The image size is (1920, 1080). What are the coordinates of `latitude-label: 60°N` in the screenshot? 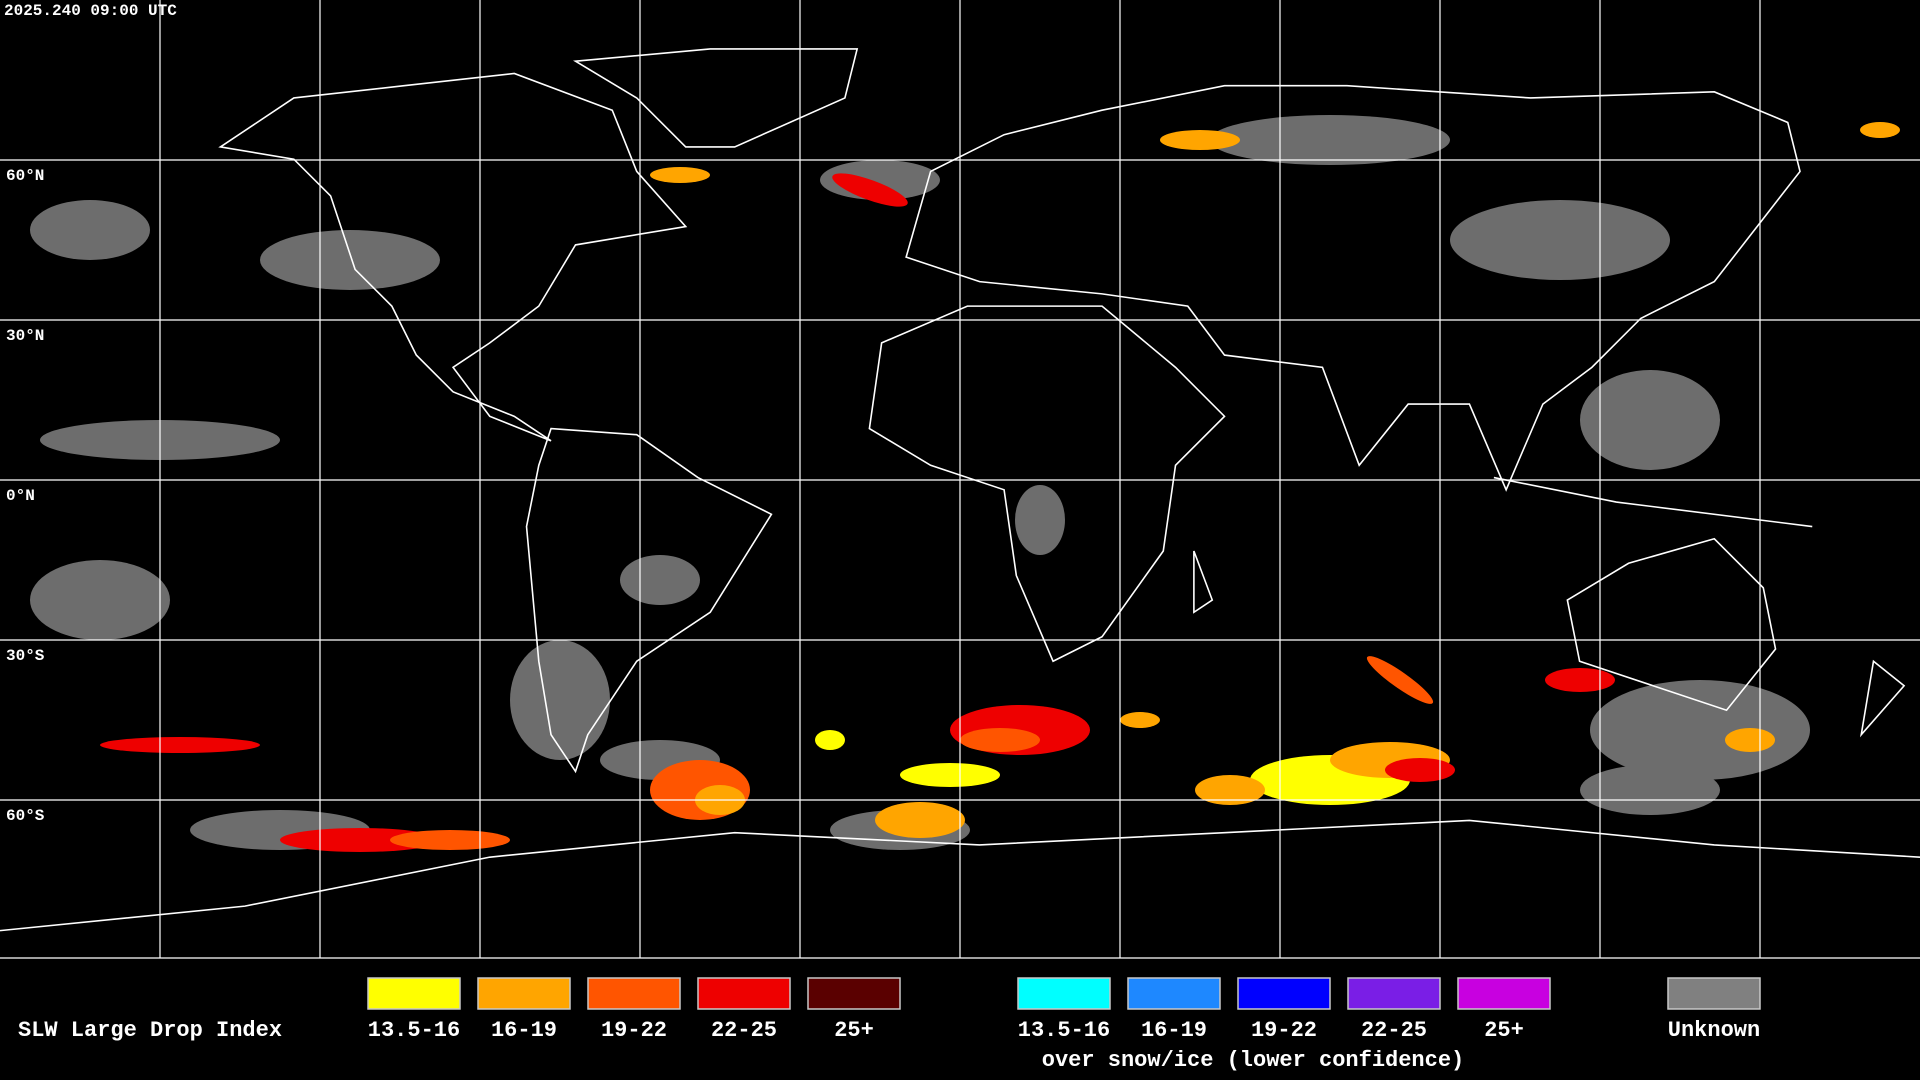 It's located at (25, 176).